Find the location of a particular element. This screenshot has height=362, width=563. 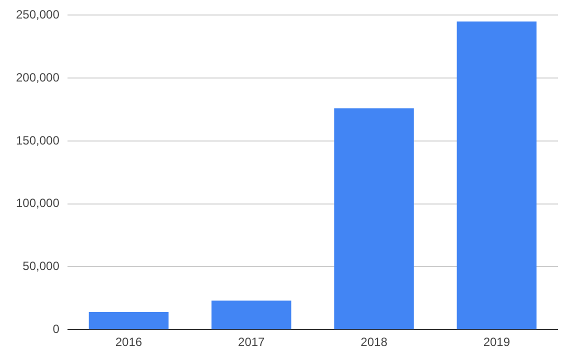

y-tick-label: 0 is located at coordinates (56, 329).